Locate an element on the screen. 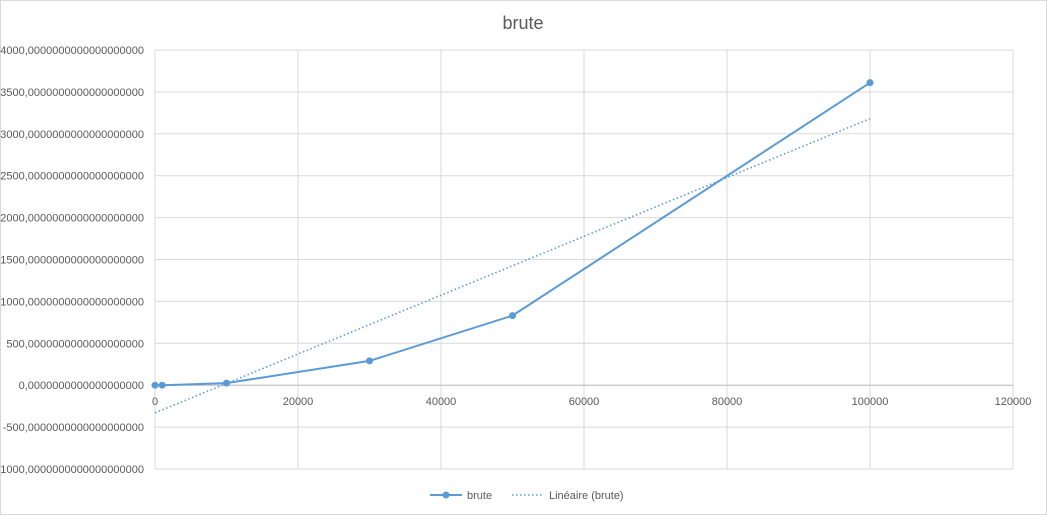  x-tick-label: 40000 is located at coordinates (441, 402).